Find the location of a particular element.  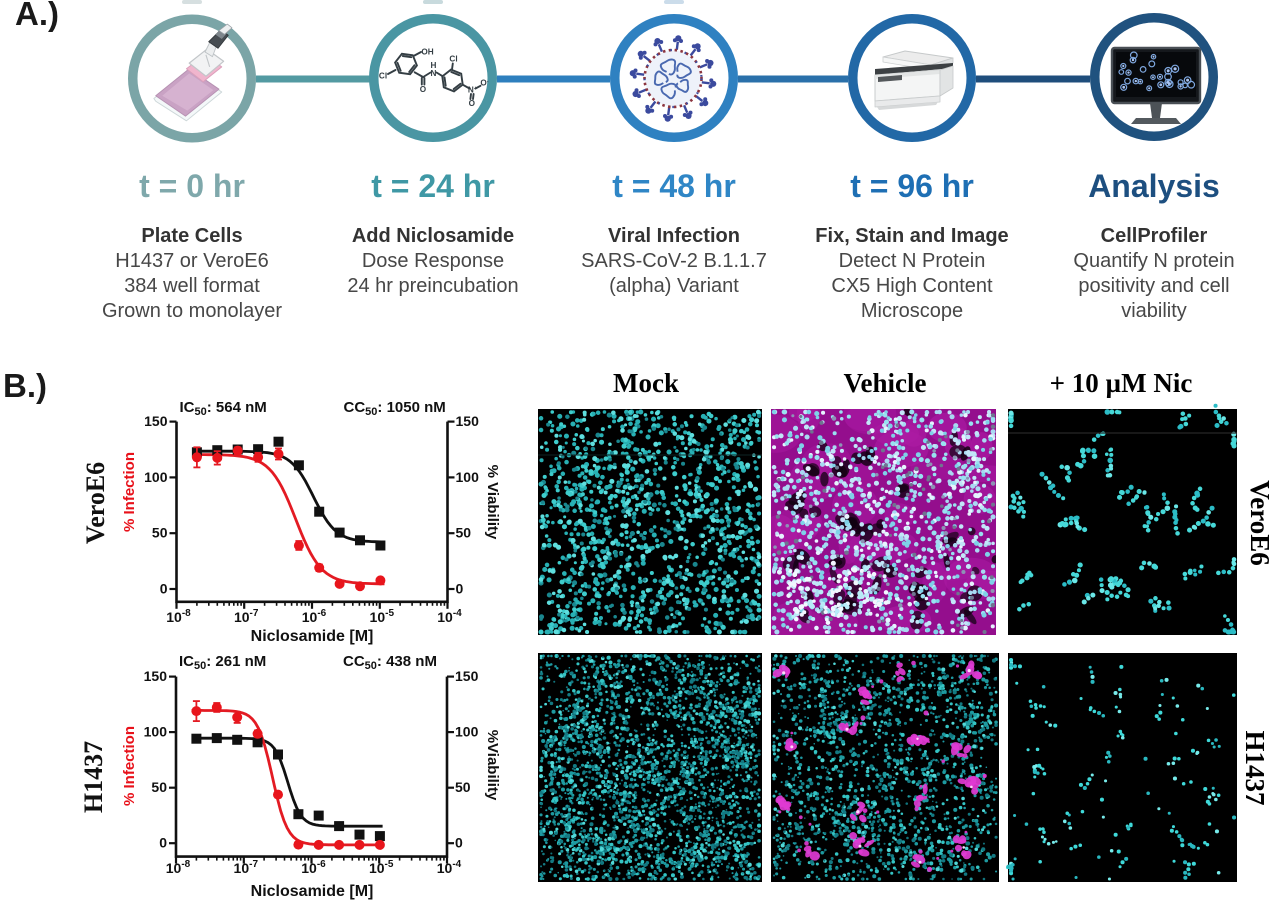

svg-text: IC50: 261 nM is located at coordinates (222, 662).